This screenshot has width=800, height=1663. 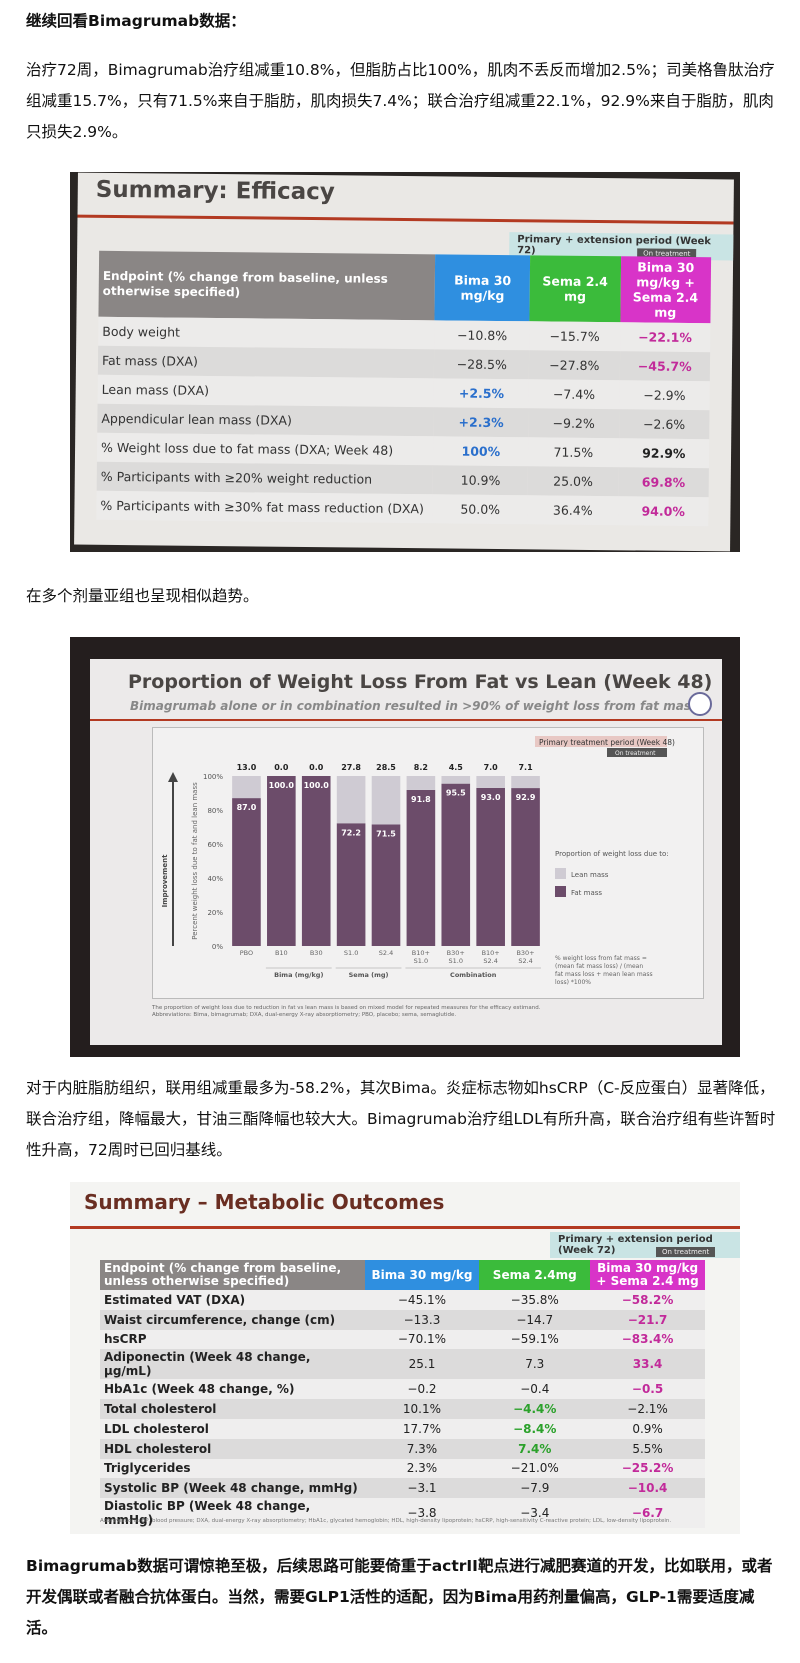 I want to click on fat-value-label: 71.5, so click(x=386, y=833).